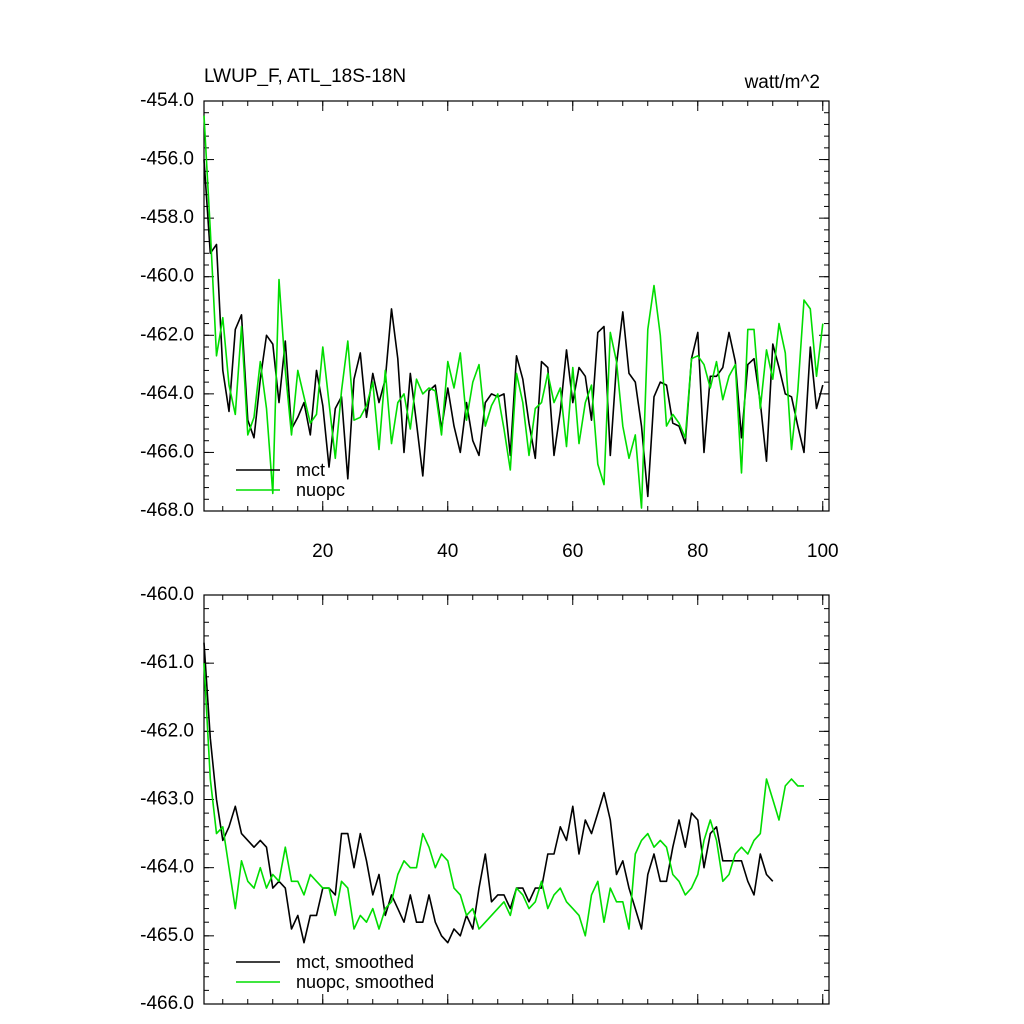 The width and height of the screenshot is (1024, 1024). What do you see at coordinates (355, 962) in the screenshot?
I see `legend-label-mct-smoothed: mct, smoothed` at bounding box center [355, 962].